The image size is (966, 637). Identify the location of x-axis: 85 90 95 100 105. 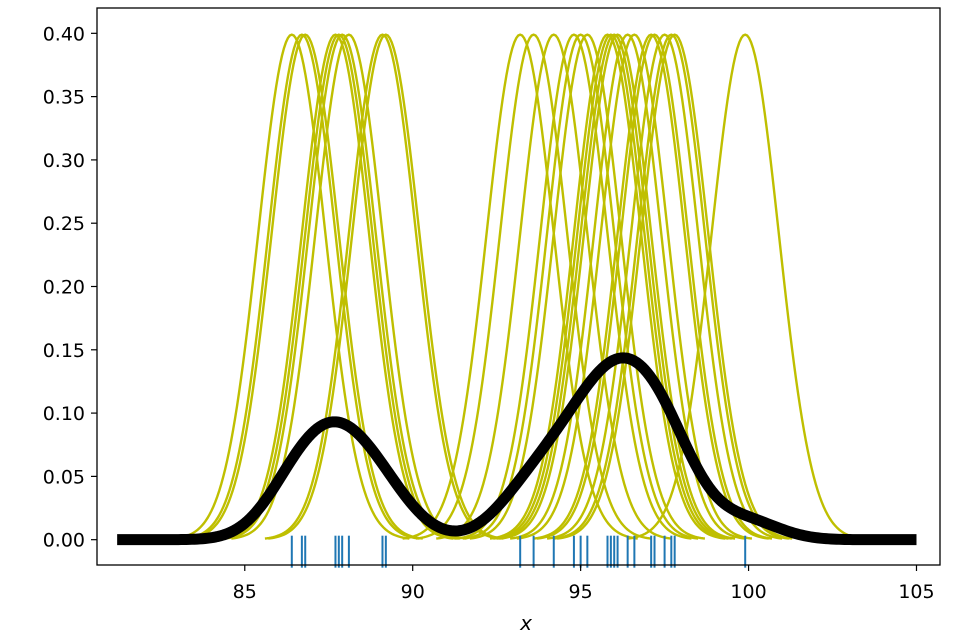
(584, 584).